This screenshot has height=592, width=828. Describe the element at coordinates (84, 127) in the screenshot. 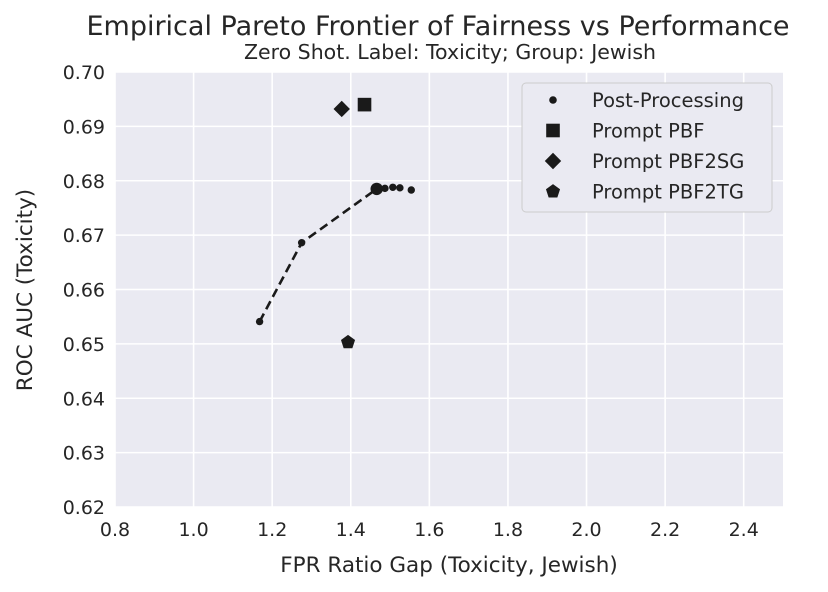

I see `y-tick-label: 0.69` at that location.